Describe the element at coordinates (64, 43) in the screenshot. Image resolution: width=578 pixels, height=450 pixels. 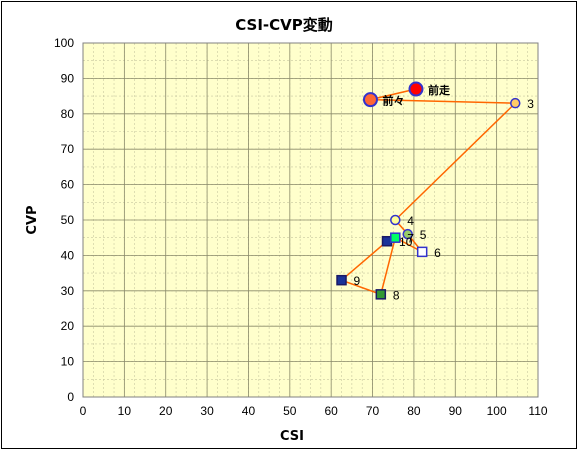
I see `y-tick-label: 100` at that location.